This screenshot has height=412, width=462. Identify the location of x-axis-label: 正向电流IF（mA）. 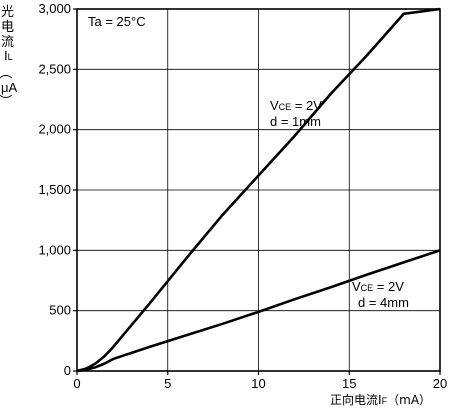
(380, 399).